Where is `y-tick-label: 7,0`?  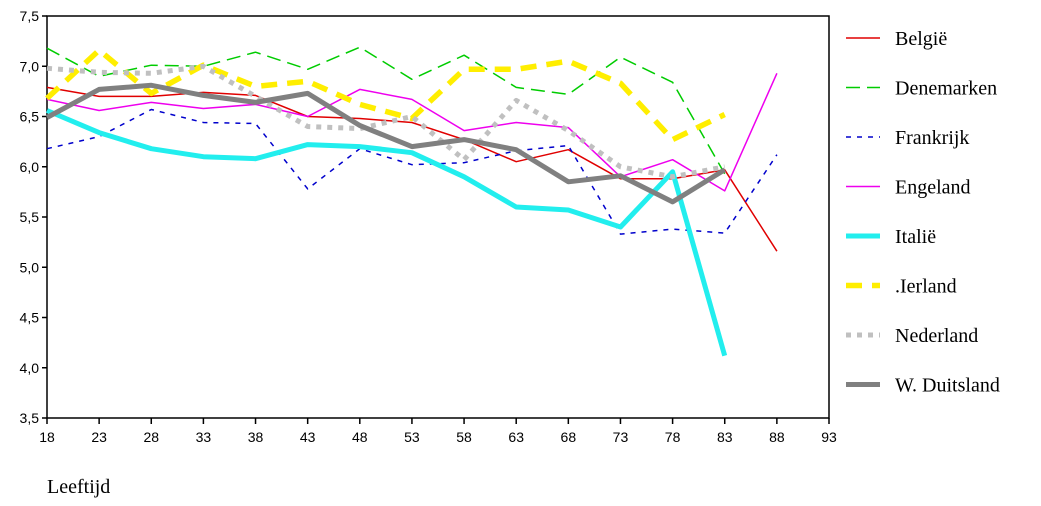
y-tick-label: 7,0 is located at coordinates (30, 66).